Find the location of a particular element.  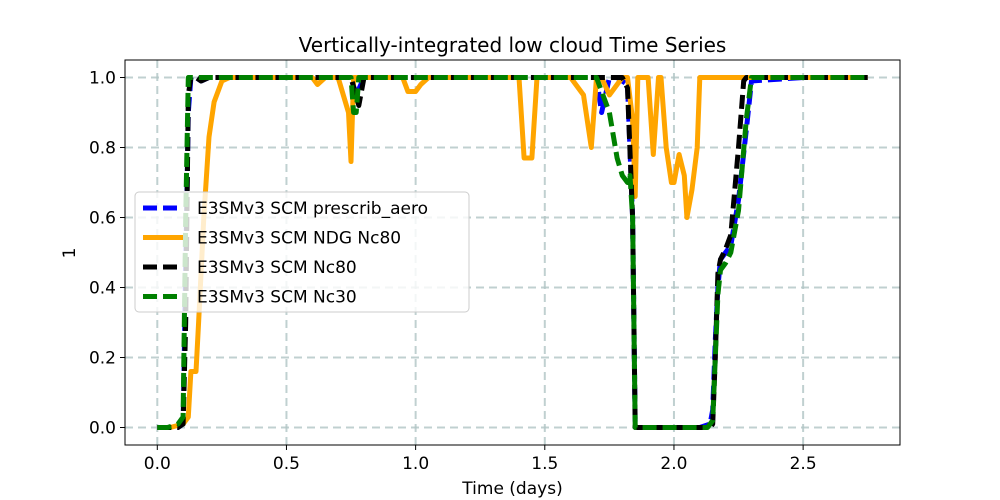

legend-label: E3SMv3 SCM Nc30 is located at coordinates (277, 298).